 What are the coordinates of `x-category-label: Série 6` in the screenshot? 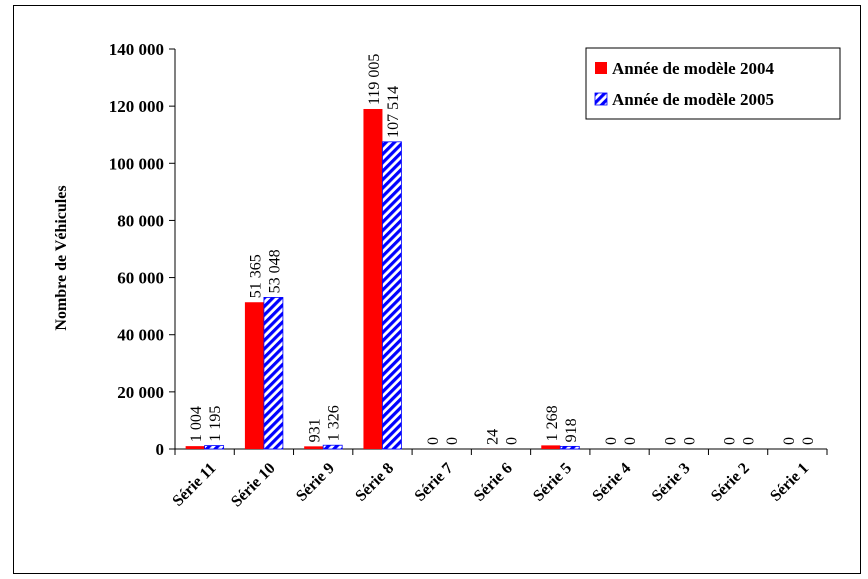 It's located at (493, 482).